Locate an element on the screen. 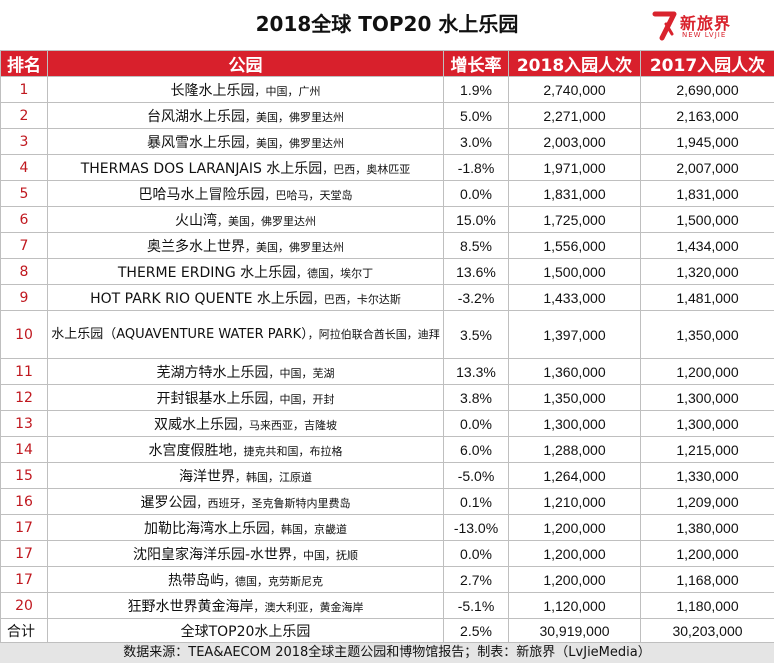 This screenshot has height=663, width=774. park-location: ，韩国，京畿道 is located at coordinates (308, 529).